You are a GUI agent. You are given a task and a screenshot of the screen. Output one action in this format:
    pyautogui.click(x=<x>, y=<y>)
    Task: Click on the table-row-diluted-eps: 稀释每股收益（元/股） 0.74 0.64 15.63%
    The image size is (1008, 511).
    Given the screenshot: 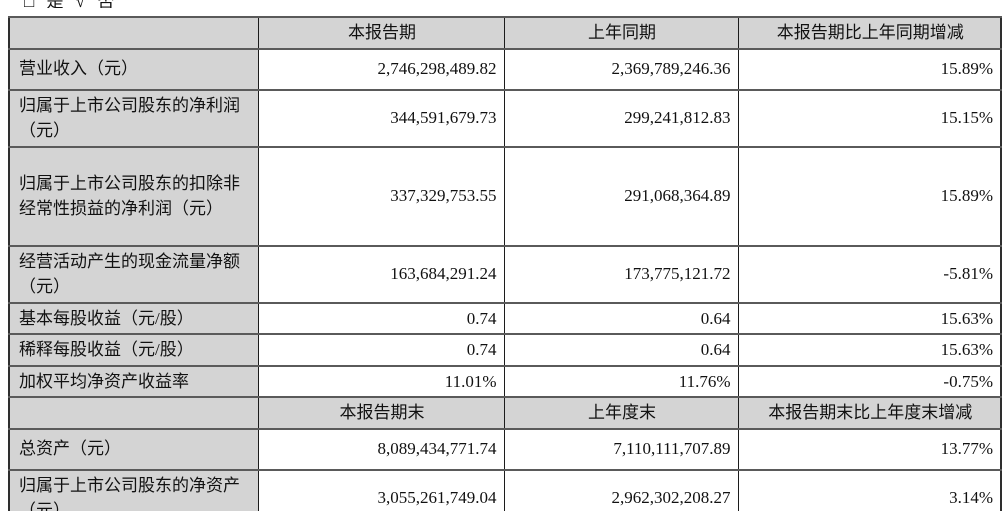 What is the action you would take?
    pyautogui.click(x=505, y=350)
    